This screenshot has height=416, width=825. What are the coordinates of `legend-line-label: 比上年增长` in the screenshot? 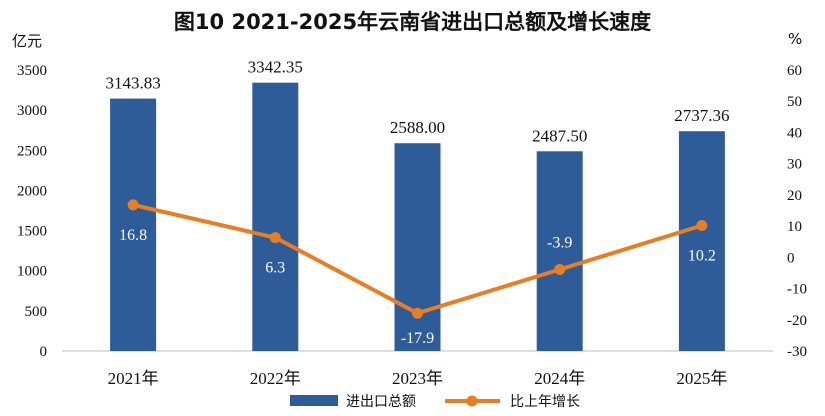 It's located at (545, 402).